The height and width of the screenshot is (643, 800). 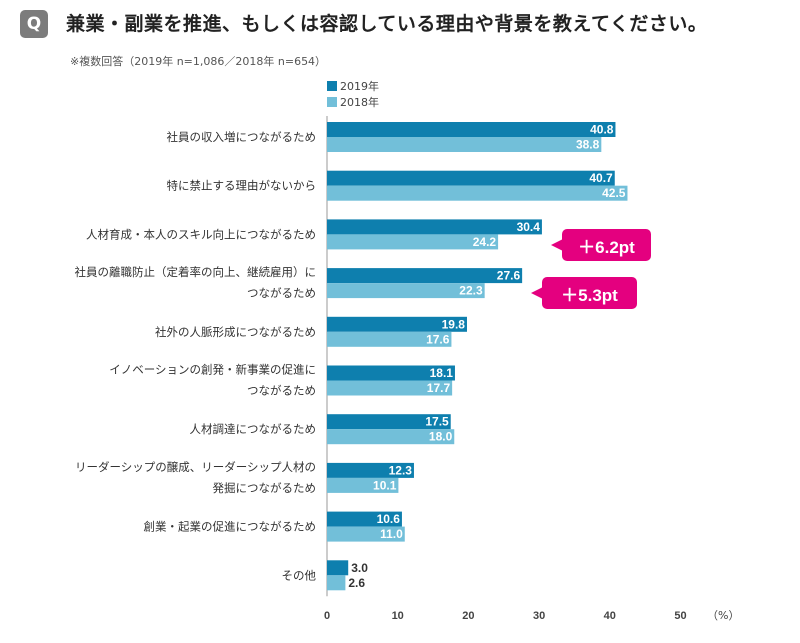 I want to click on category-label: 社員の収入増につながるため, so click(x=242, y=137).